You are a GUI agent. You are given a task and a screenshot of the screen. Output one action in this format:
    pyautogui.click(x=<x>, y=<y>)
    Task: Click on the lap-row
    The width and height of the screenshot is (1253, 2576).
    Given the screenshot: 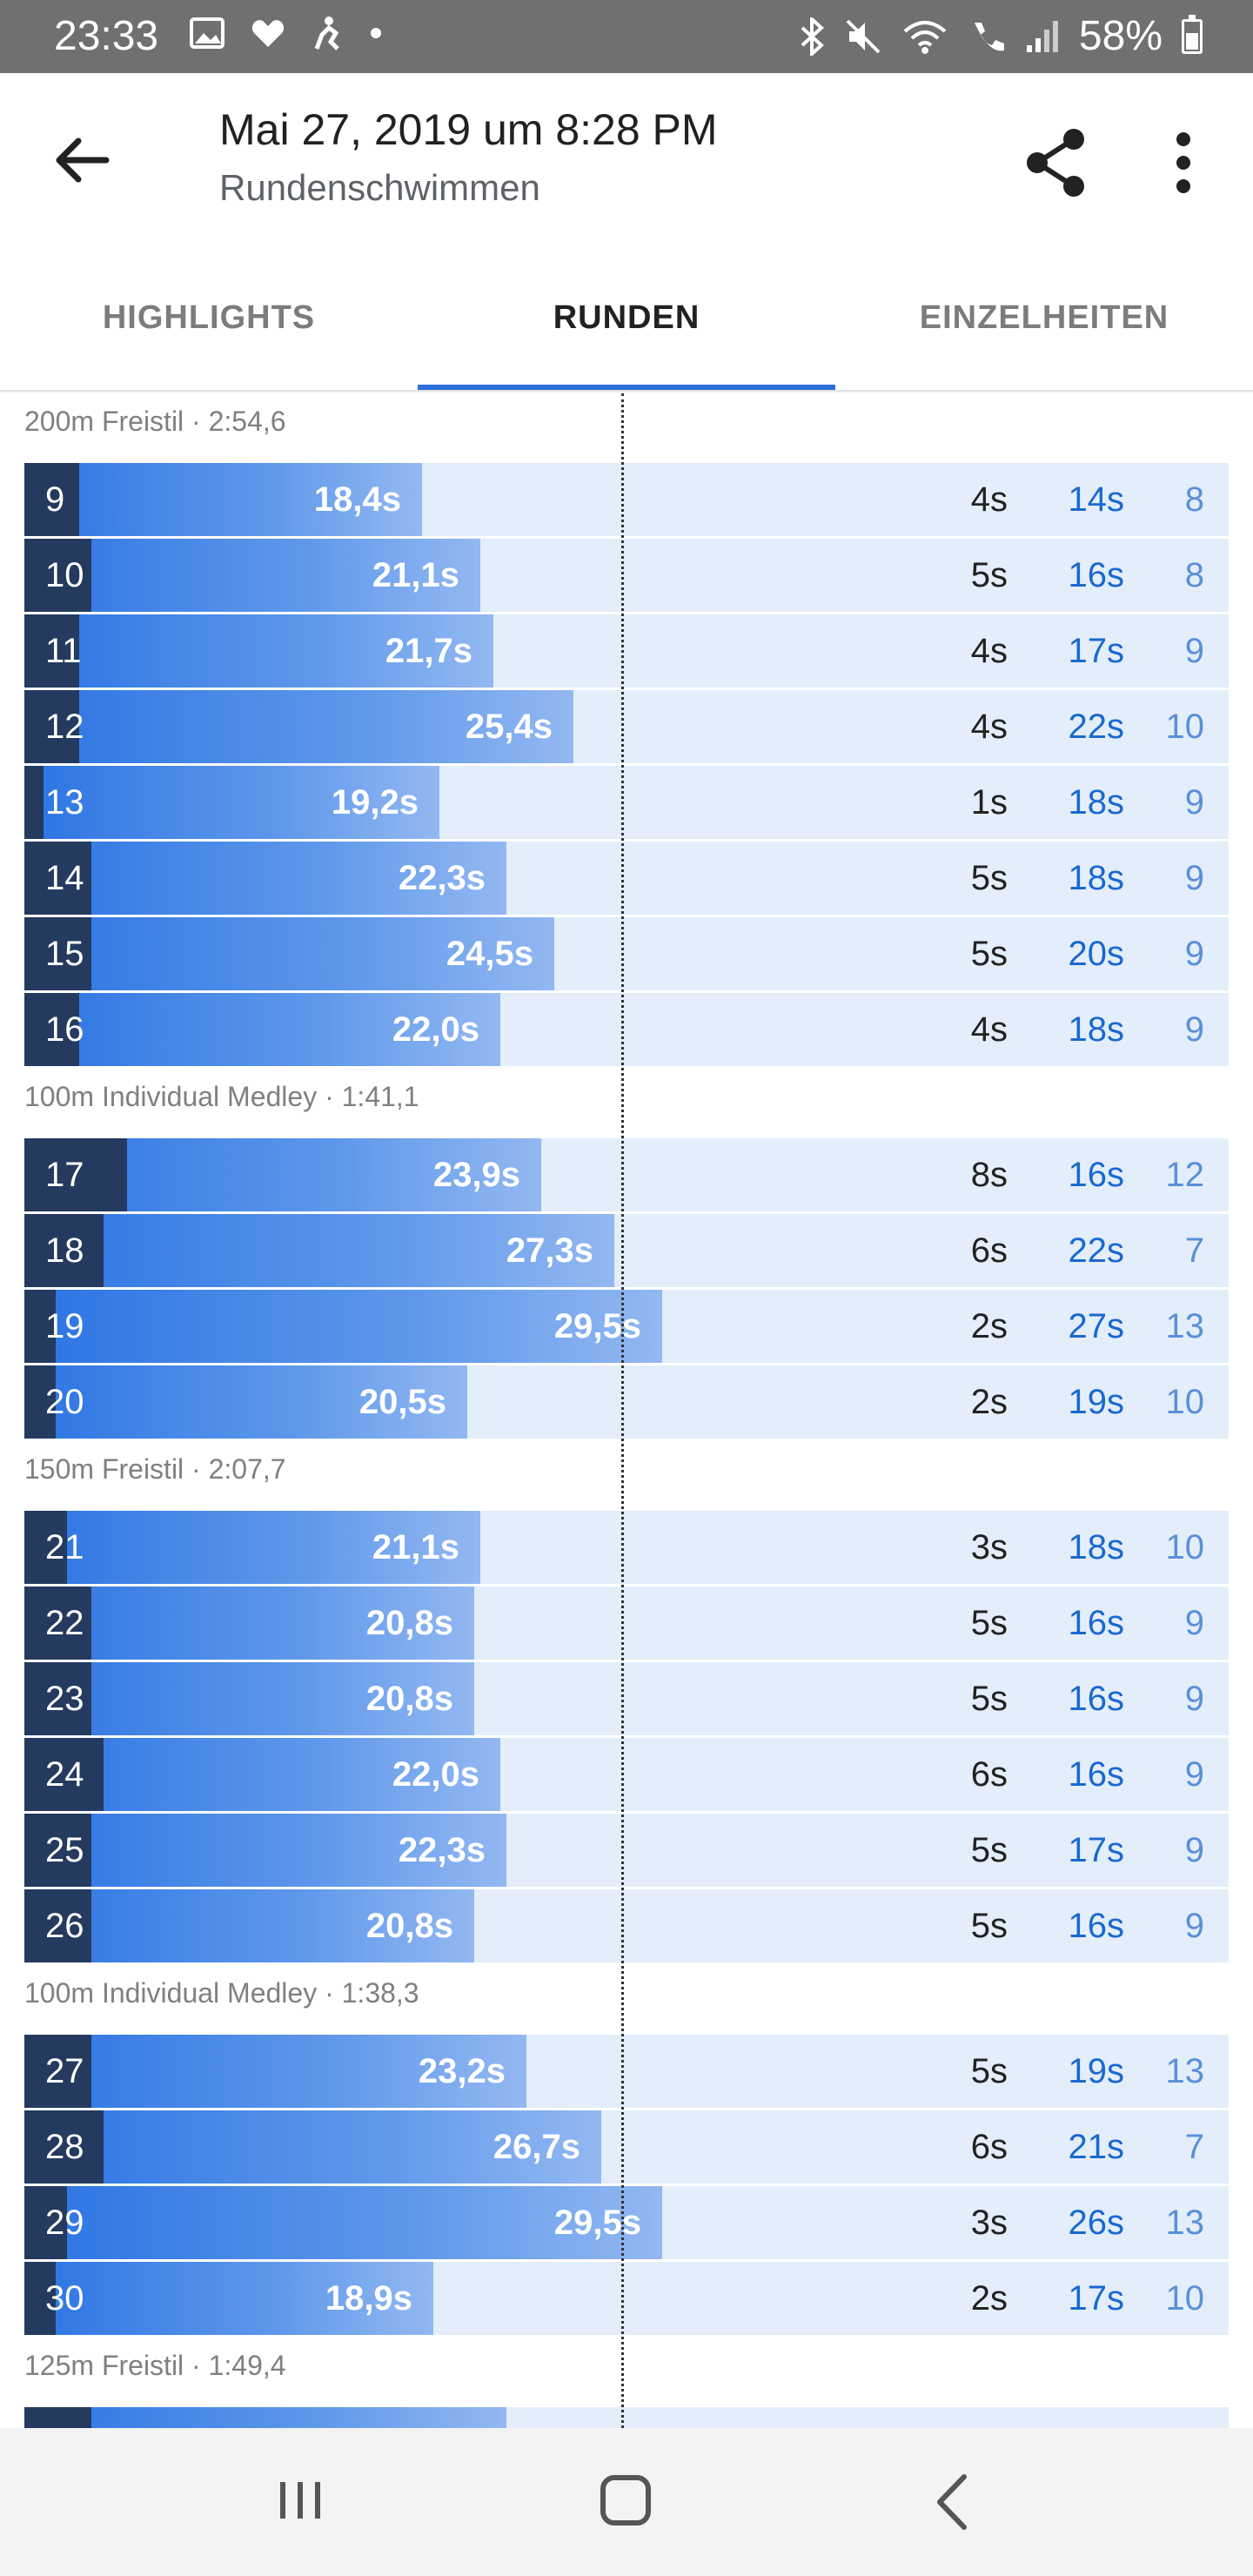 What is the action you would take?
    pyautogui.click(x=626, y=2417)
    